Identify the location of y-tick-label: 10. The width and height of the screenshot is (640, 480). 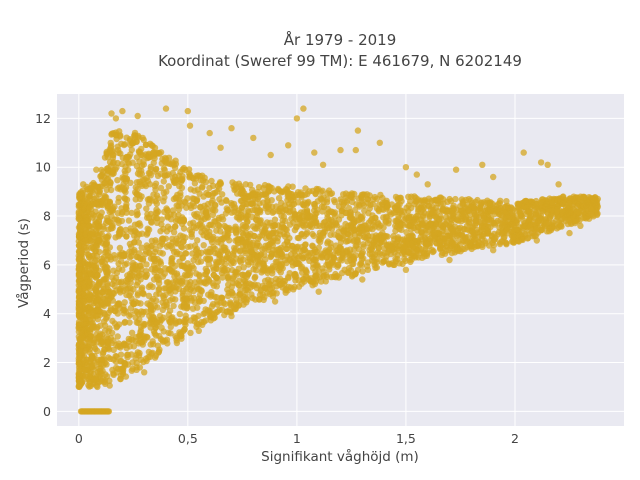
(43, 167).